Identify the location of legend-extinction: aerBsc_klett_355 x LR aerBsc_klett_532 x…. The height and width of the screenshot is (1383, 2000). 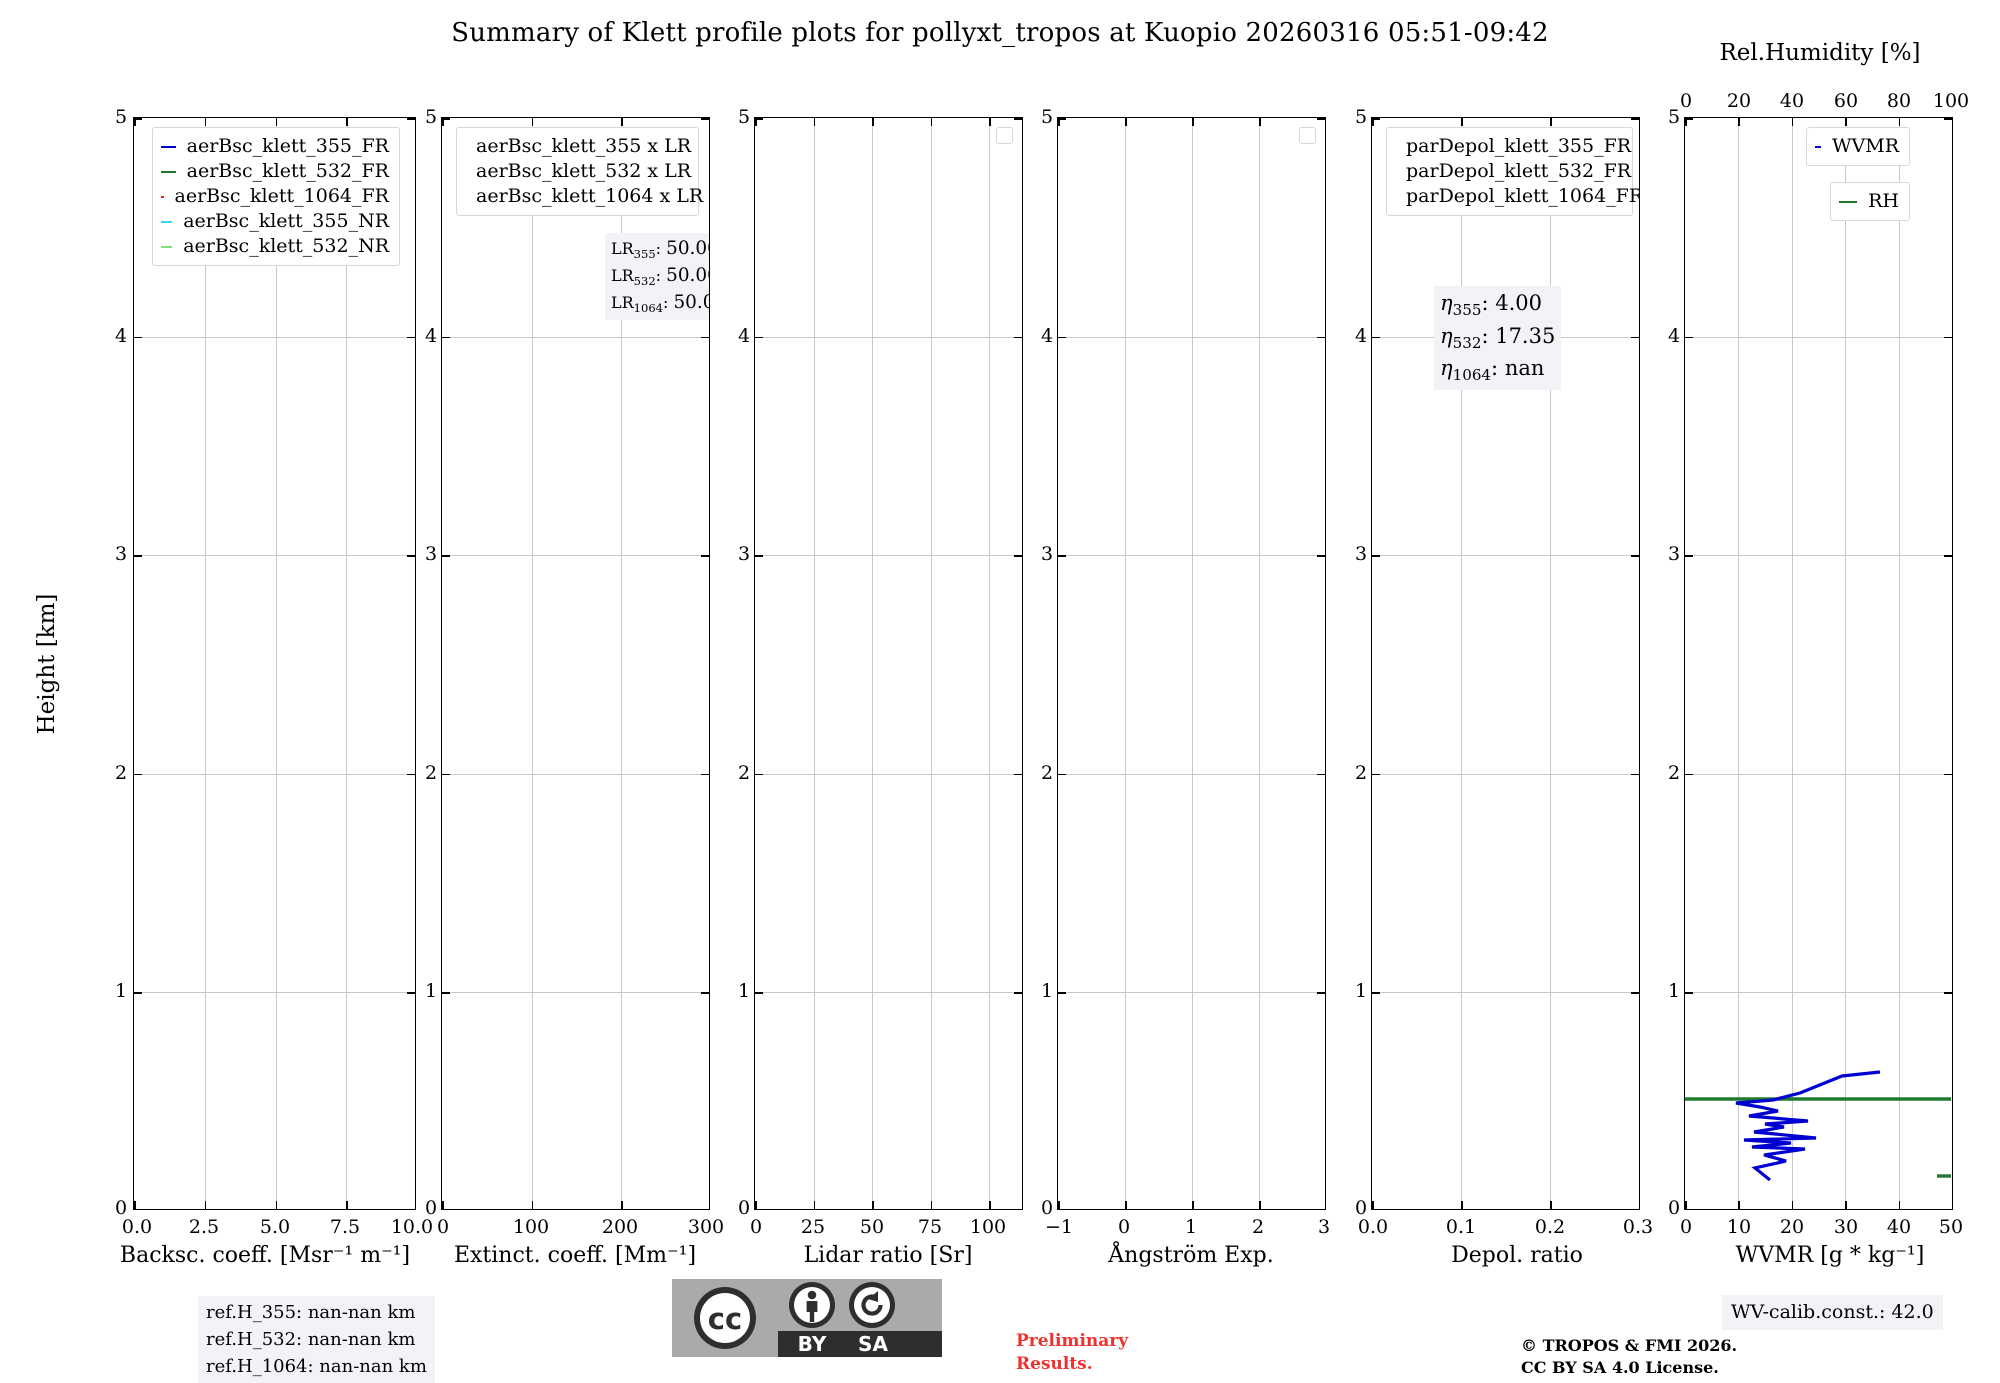
(579, 171).